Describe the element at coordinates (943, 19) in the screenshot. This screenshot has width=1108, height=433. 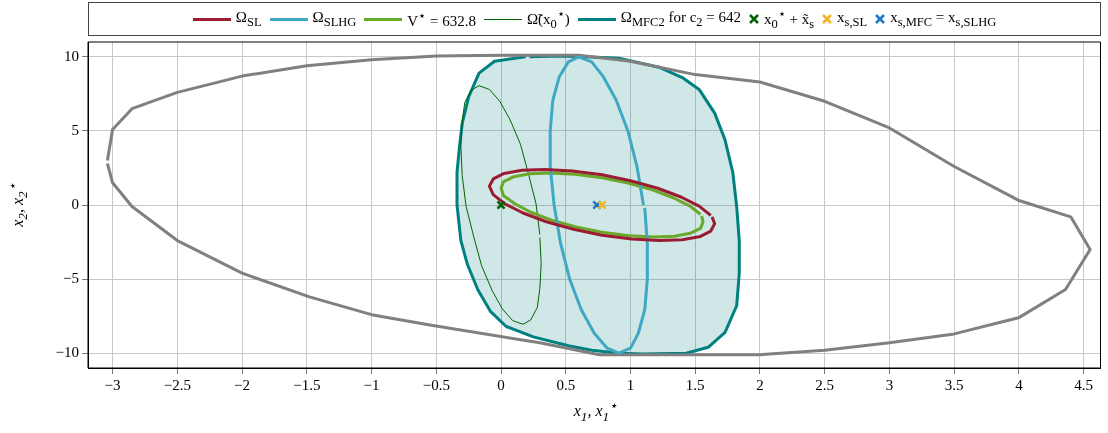
I see `legend-label: x$_{s,MFC}$ = x$_{s,SLHG}$` at that location.